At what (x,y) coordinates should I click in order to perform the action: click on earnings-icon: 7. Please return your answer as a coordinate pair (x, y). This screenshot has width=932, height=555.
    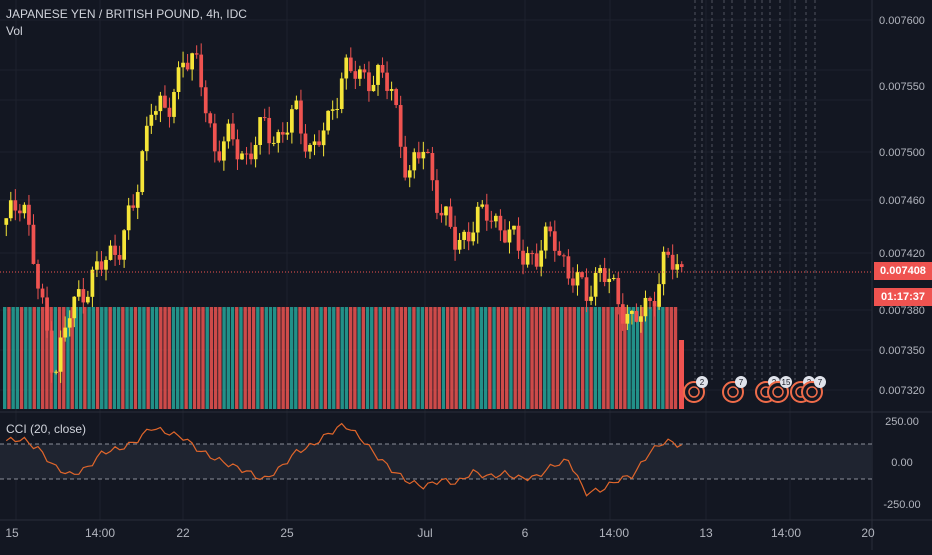
    Looking at the image, I should click on (734, 389).